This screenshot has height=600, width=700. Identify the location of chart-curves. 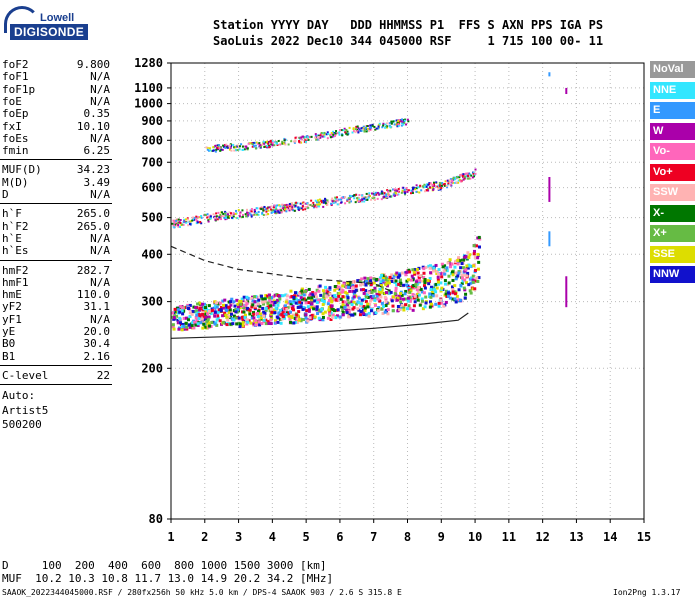
(319, 292).